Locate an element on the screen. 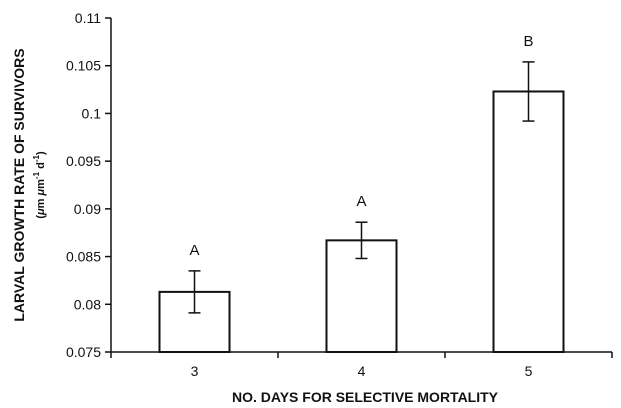  y-units-open: ( is located at coordinates (41, 217).